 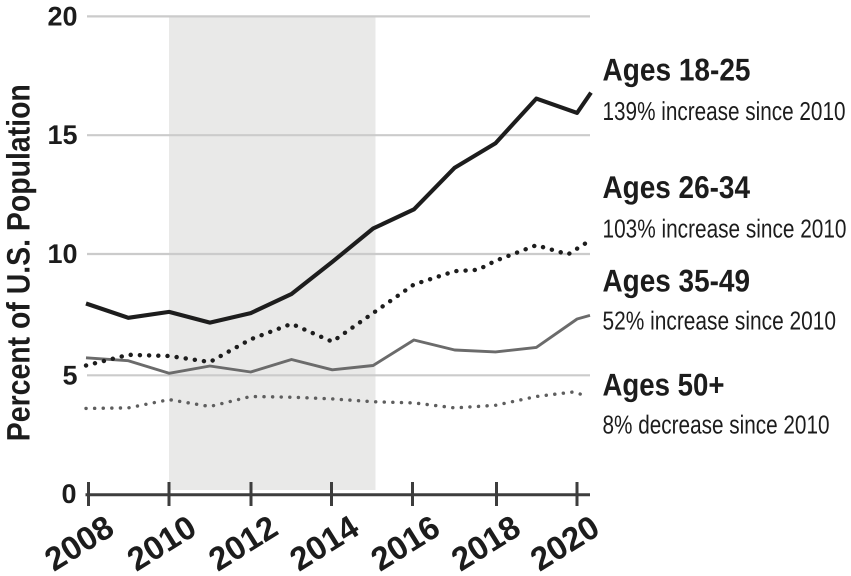 I want to click on svg-text: Ages 50+, so click(x=664, y=385).